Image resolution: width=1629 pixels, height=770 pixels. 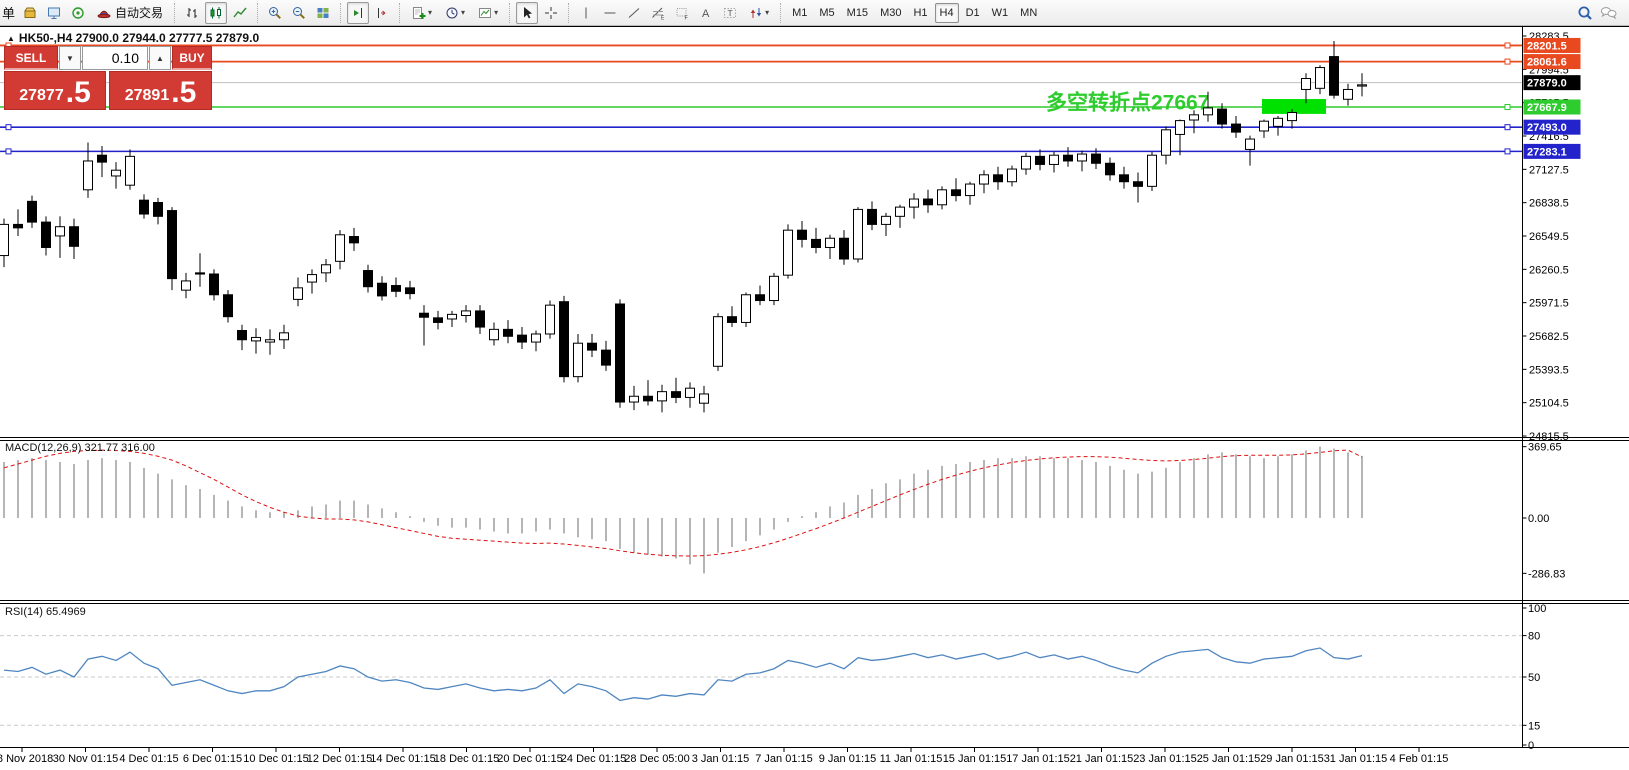 I want to click on crosshair-button, so click(x=551, y=13).